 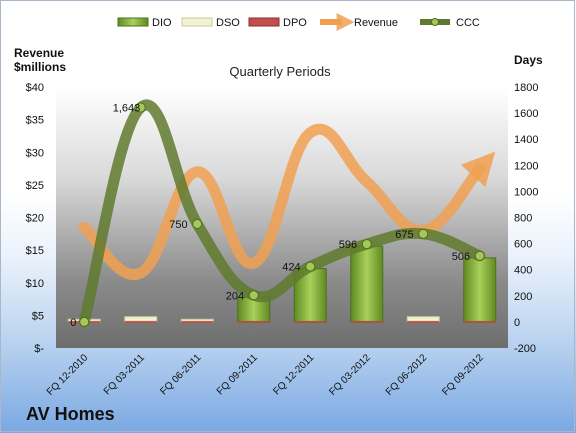 I want to click on ccc-data-label: 0, so click(x=73, y=323).